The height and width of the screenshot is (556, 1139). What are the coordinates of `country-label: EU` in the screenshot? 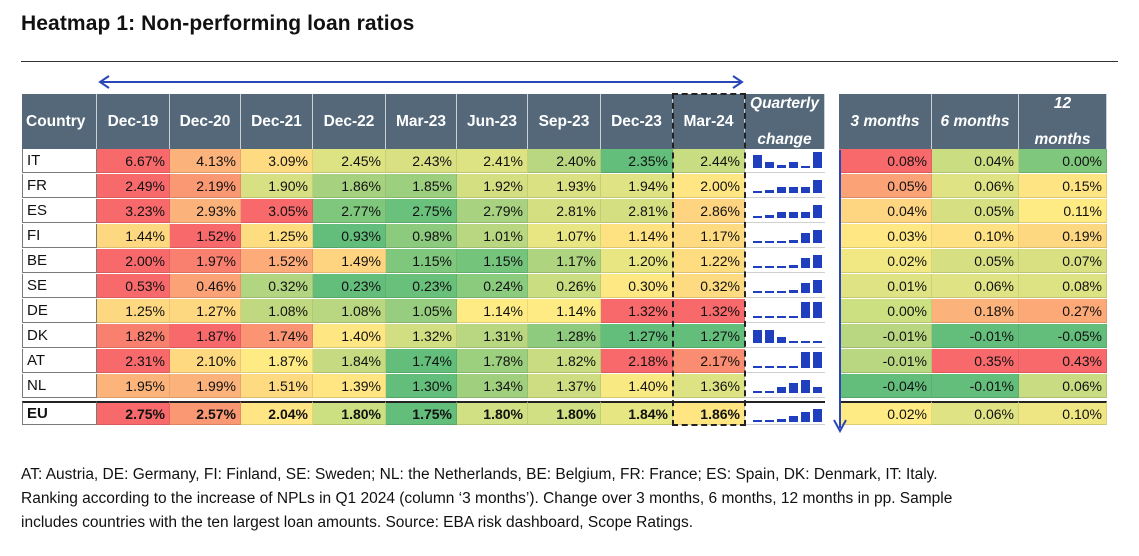 It's located at (59, 413).